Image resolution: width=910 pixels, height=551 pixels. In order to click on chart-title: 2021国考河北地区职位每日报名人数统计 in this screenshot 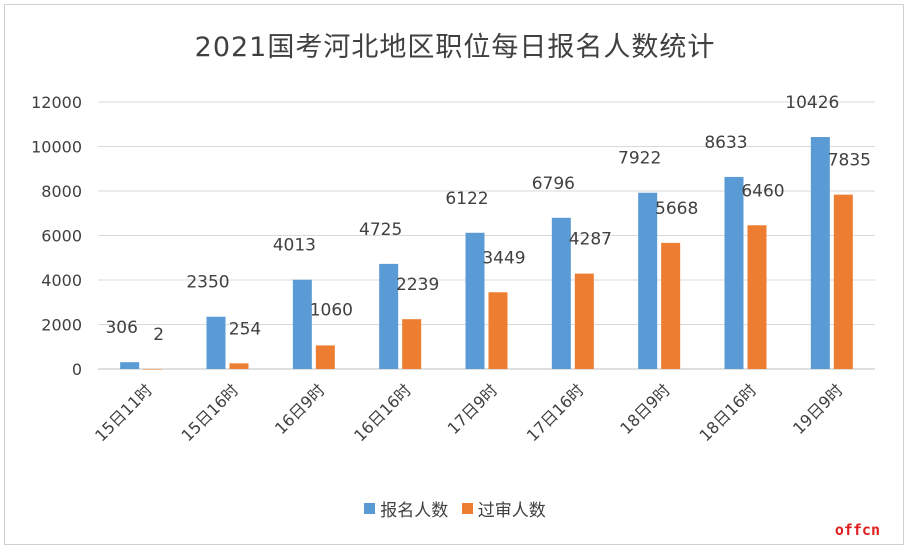, I will do `click(455, 47)`.